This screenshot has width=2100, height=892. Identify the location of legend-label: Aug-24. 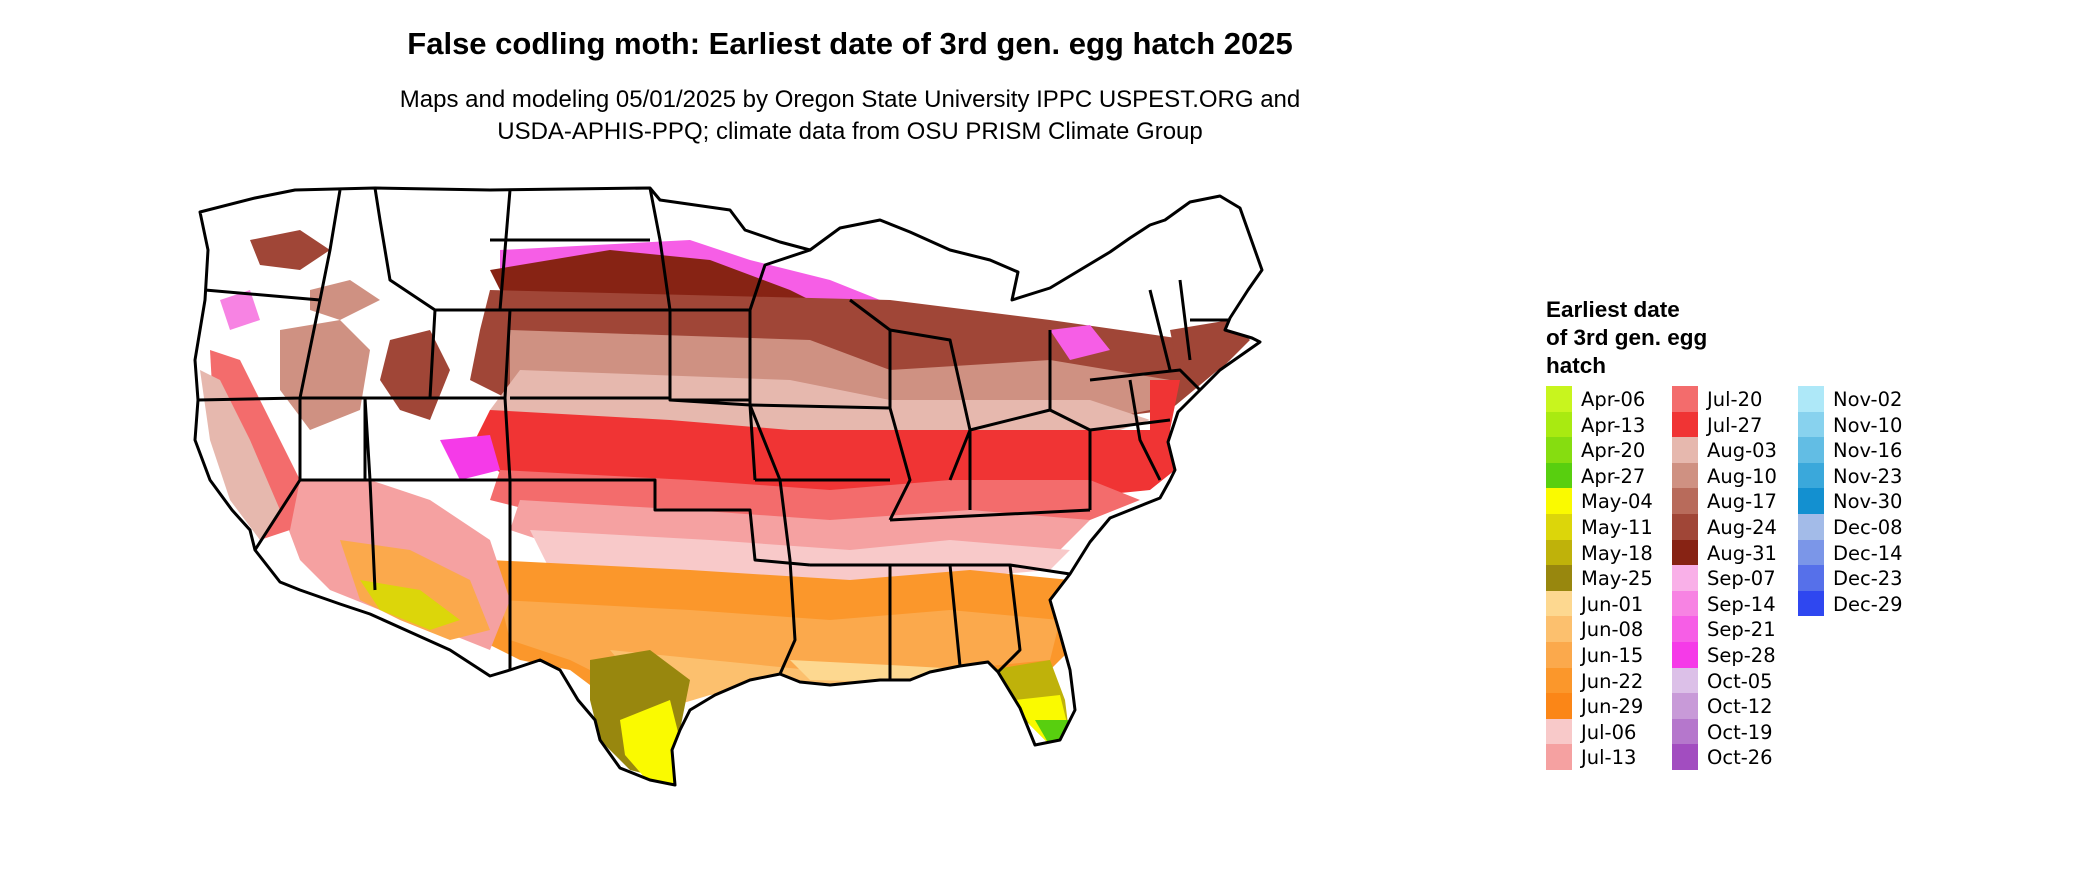
(1742, 527).